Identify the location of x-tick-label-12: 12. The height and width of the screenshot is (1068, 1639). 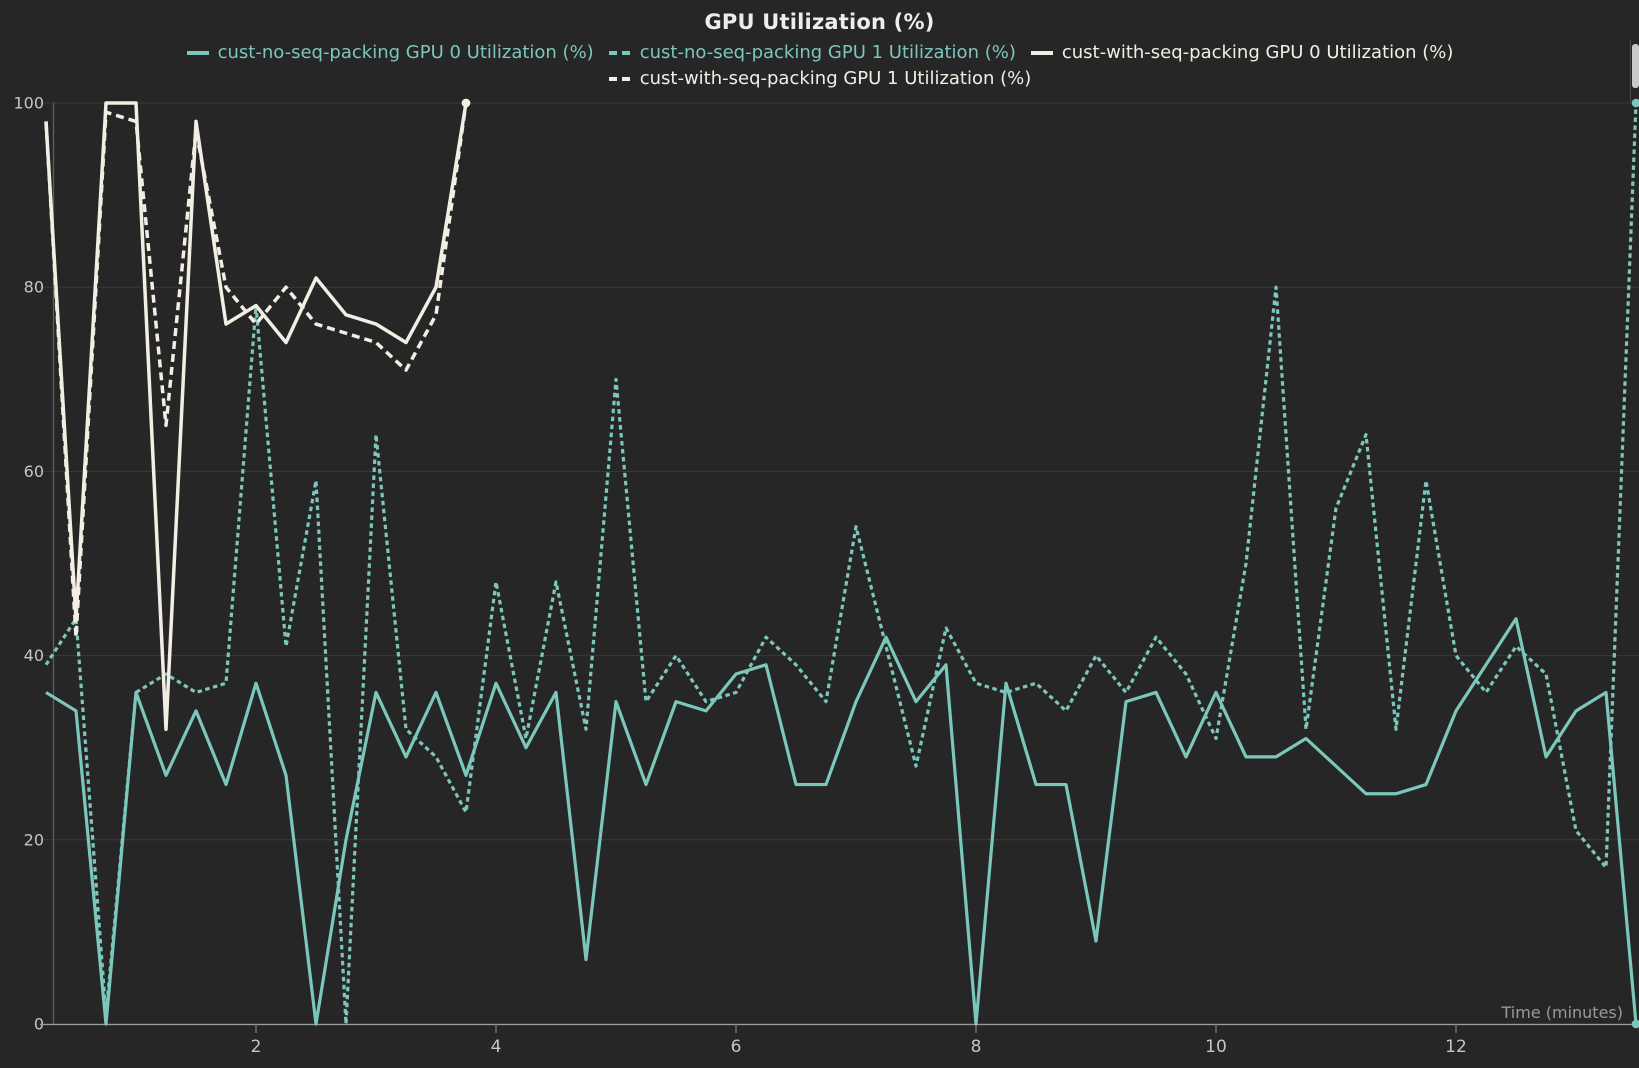
(1456, 1047).